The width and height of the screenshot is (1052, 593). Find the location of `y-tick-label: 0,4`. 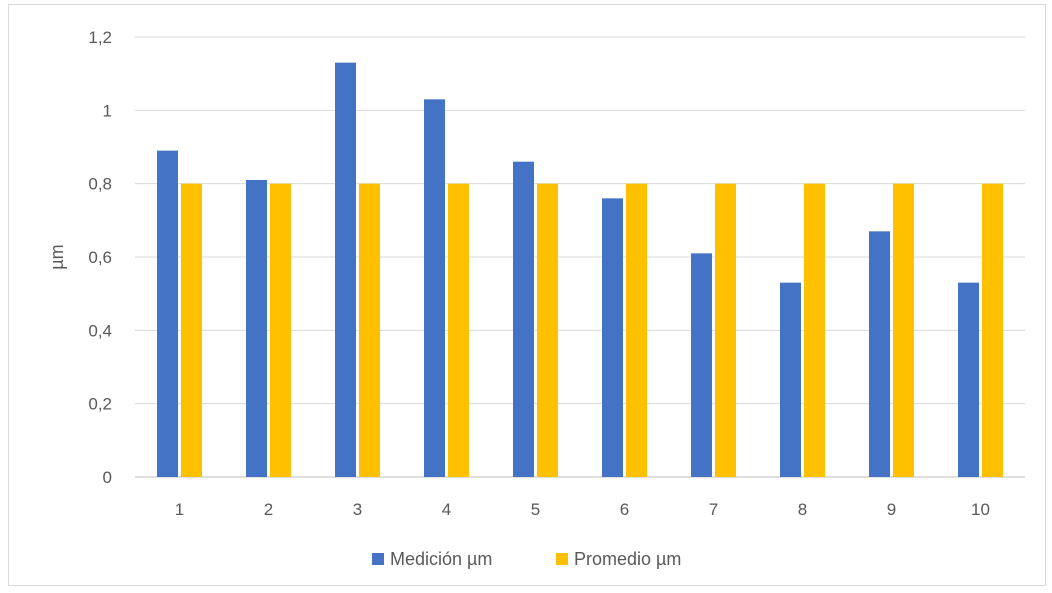

y-tick-label: 0,4 is located at coordinates (100, 330).